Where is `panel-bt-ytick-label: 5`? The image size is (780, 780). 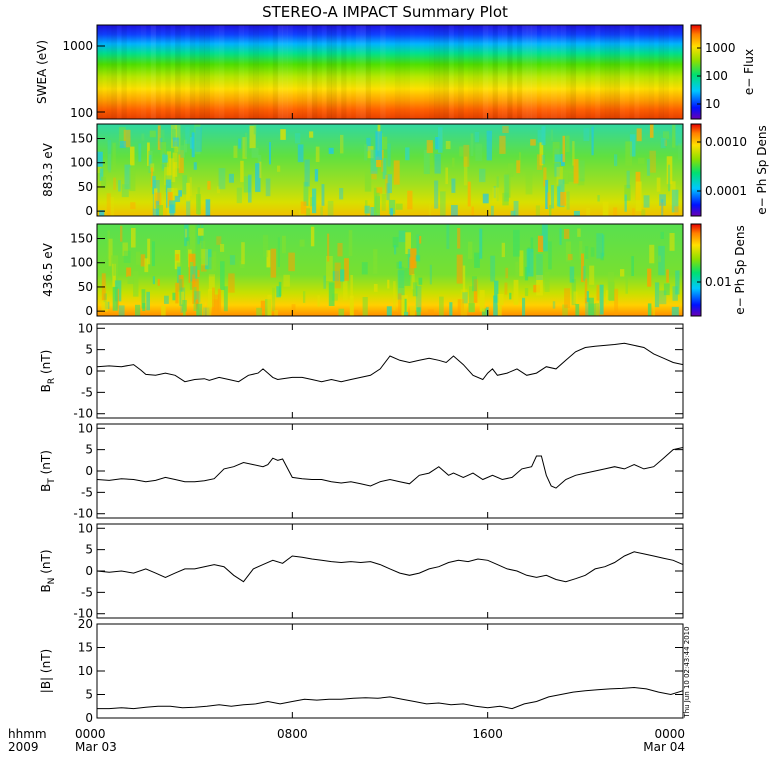
panel-bt-ytick-label: 5 is located at coordinates (89, 450).